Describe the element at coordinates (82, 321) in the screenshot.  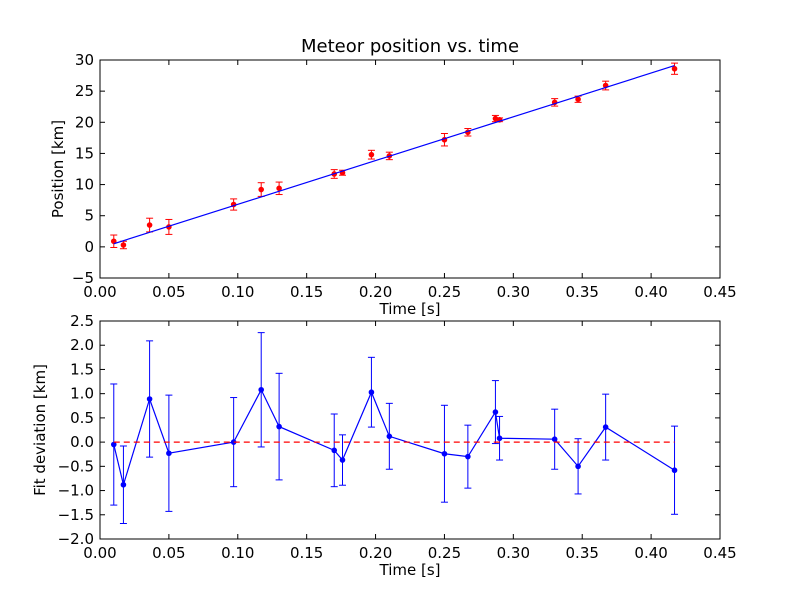
I see `y-tick-label: 2.5` at that location.